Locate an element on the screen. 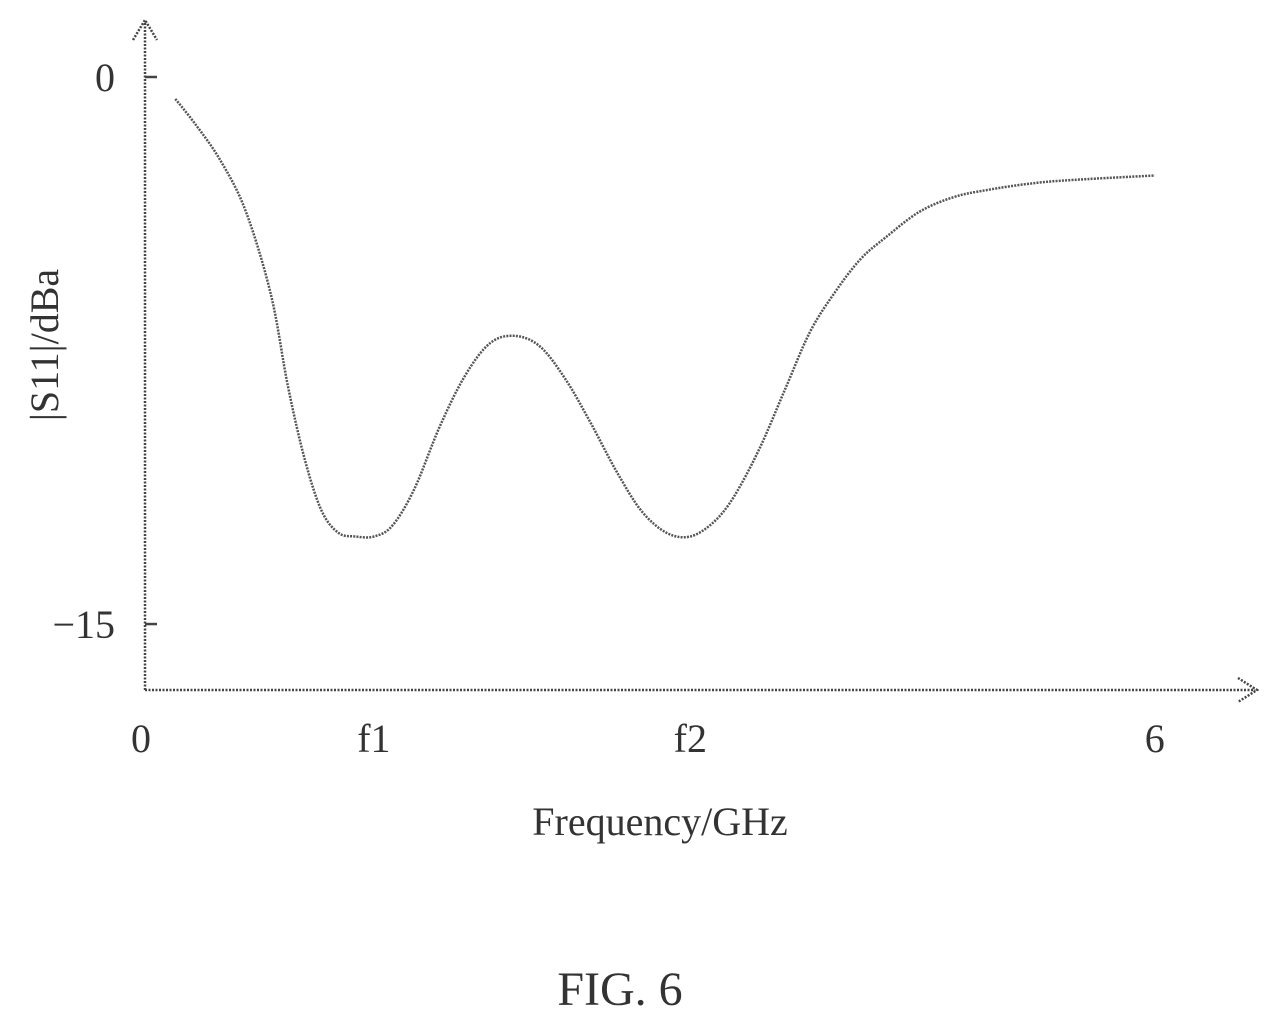  x-tick-label: 6 is located at coordinates (1155, 738).